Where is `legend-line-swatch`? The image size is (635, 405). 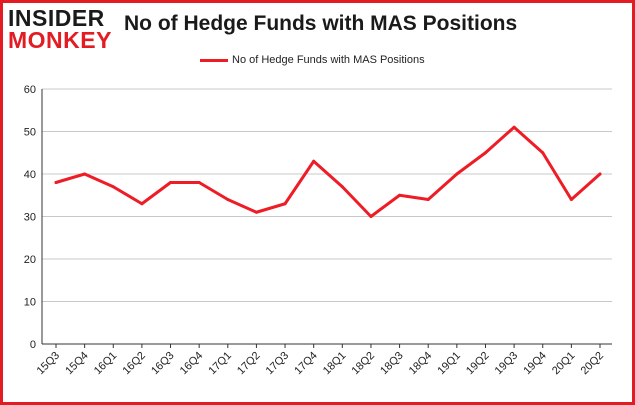 legend-line-swatch is located at coordinates (214, 60).